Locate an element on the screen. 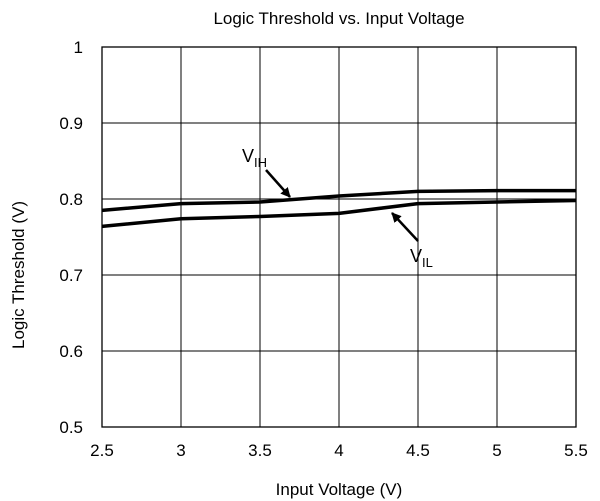 The image size is (600, 501). x-tick-label: 4 is located at coordinates (338, 450).